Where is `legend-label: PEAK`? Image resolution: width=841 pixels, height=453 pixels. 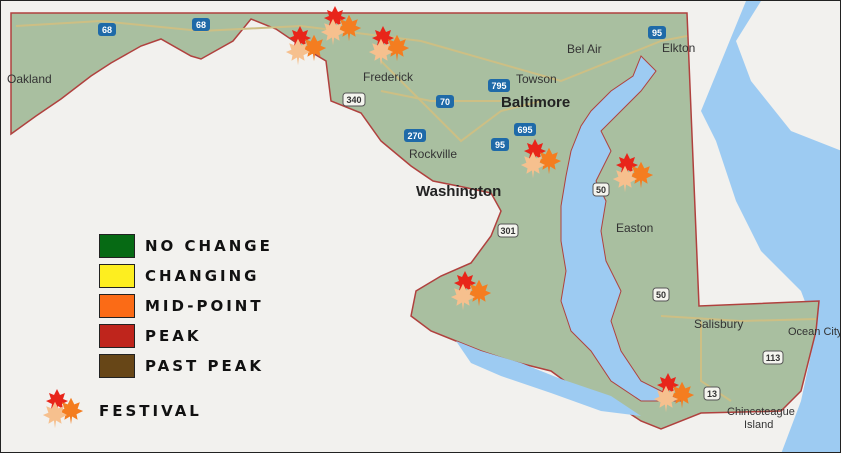
legend-label: PEAK is located at coordinates (173, 336).